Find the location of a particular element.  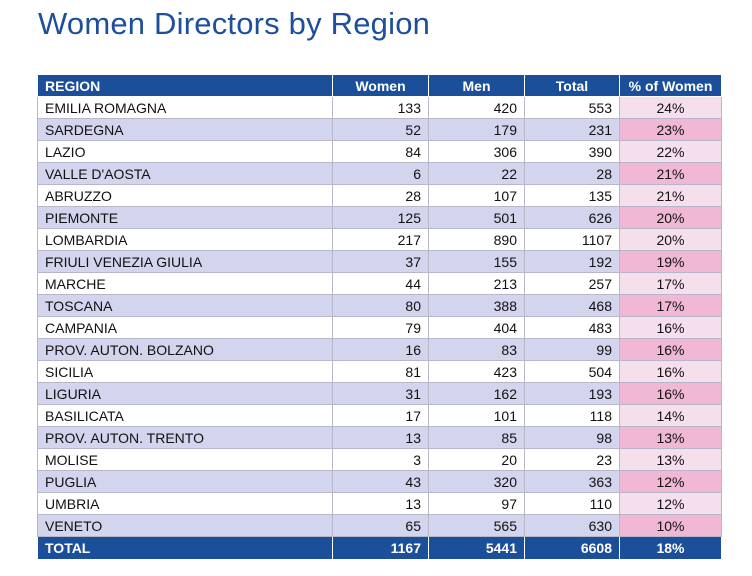

table-row: SARDEGNA 52 179 231 23% is located at coordinates (379, 129).